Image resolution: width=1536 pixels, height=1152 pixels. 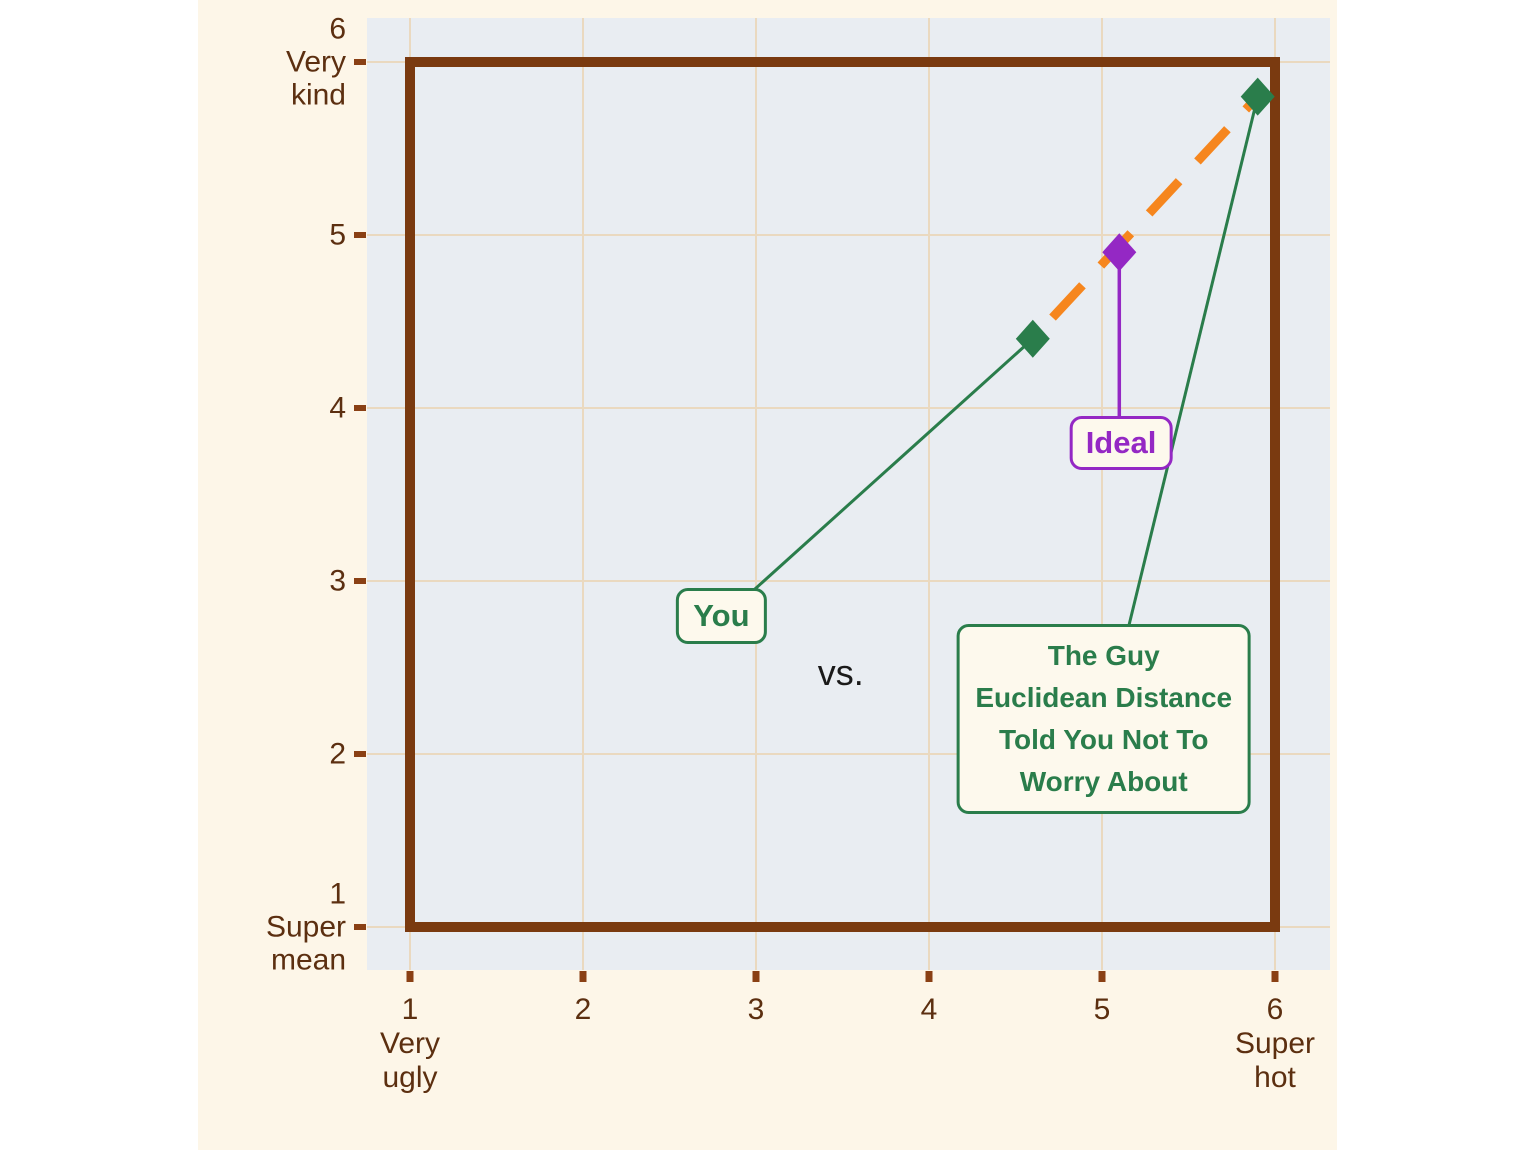 I want to click on y-tick-label: 3, so click(x=337, y=581).